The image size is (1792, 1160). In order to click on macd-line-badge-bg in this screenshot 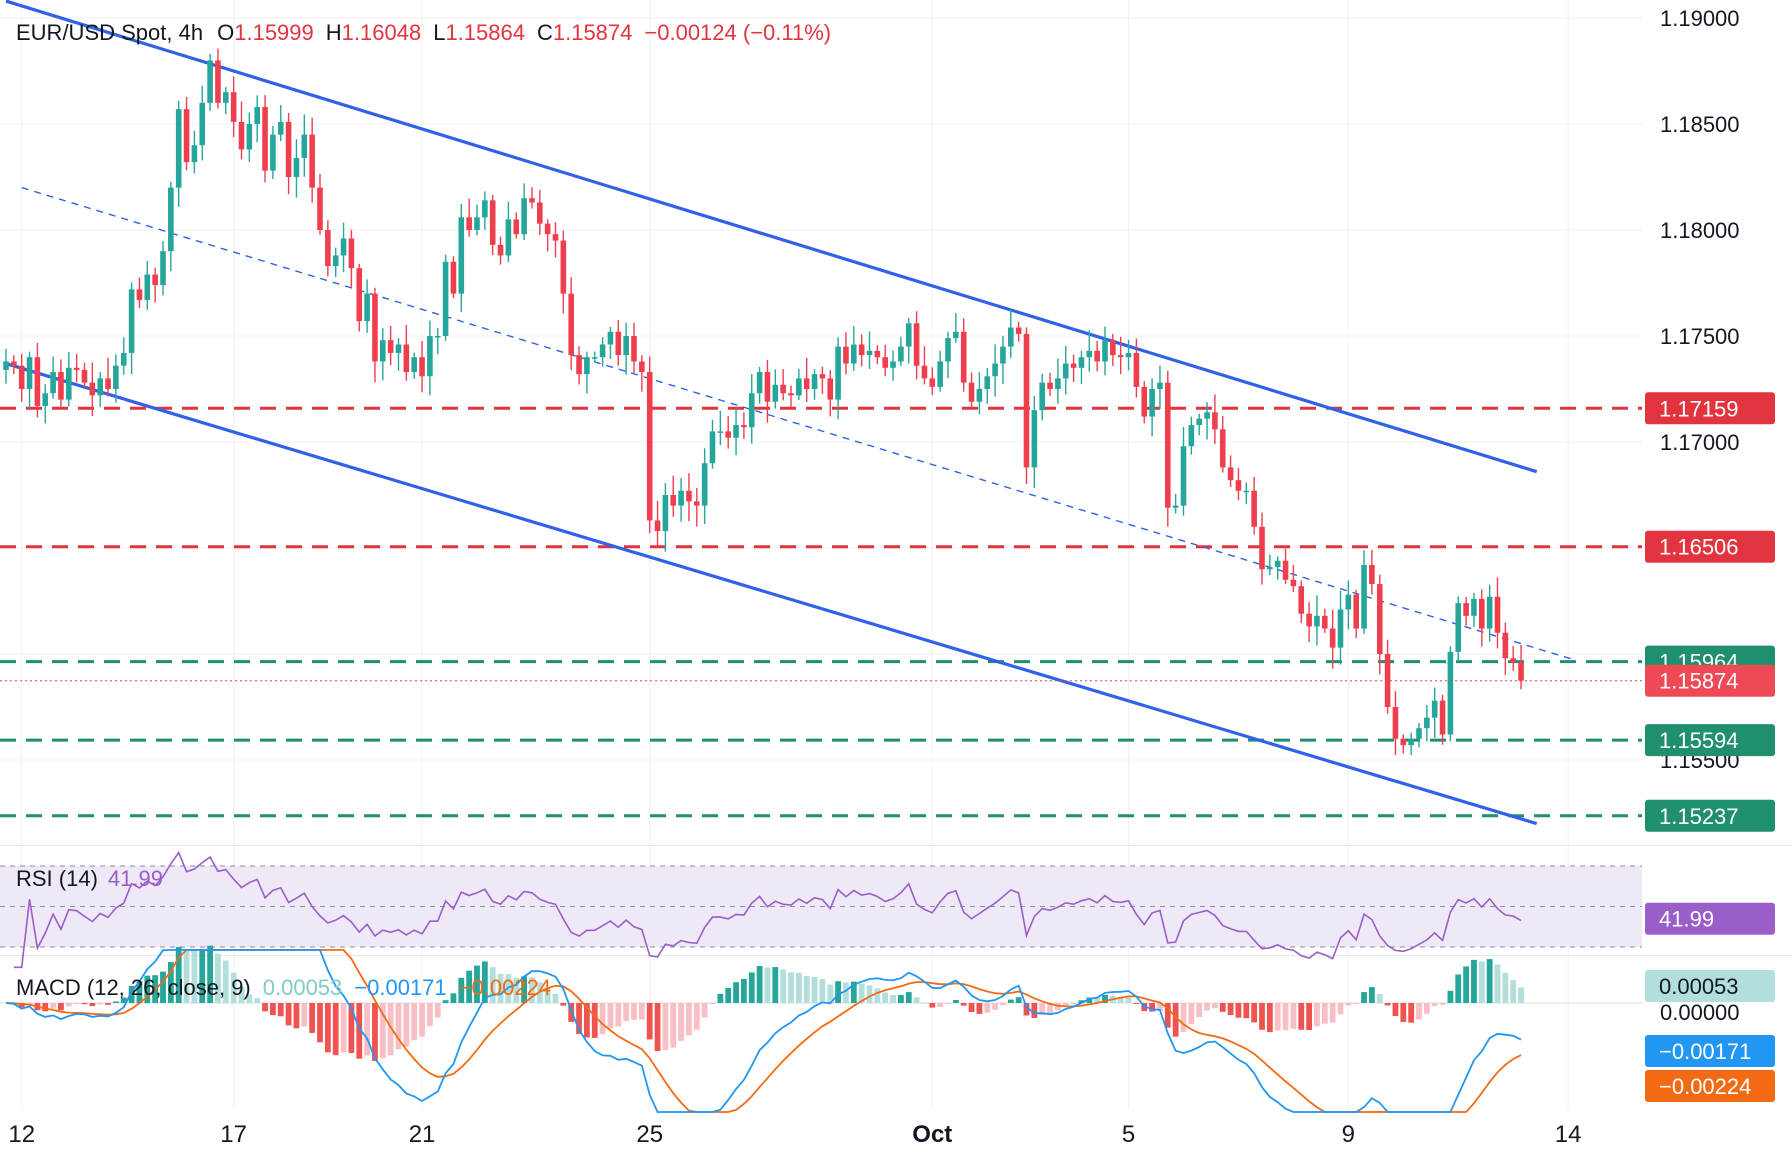, I will do `click(1710, 1051)`.